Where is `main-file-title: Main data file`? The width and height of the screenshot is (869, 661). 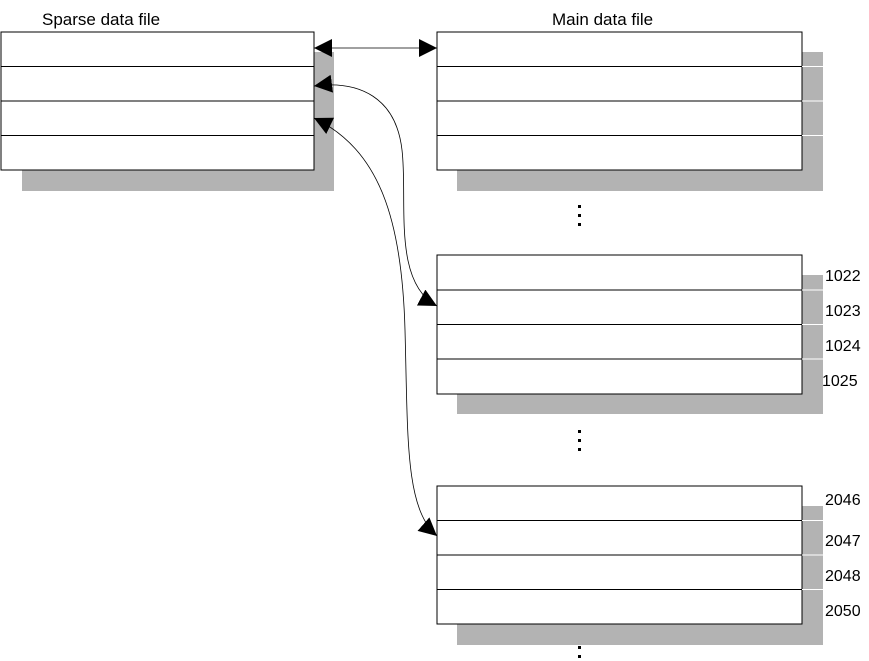 main-file-title: Main data file is located at coordinates (602, 19).